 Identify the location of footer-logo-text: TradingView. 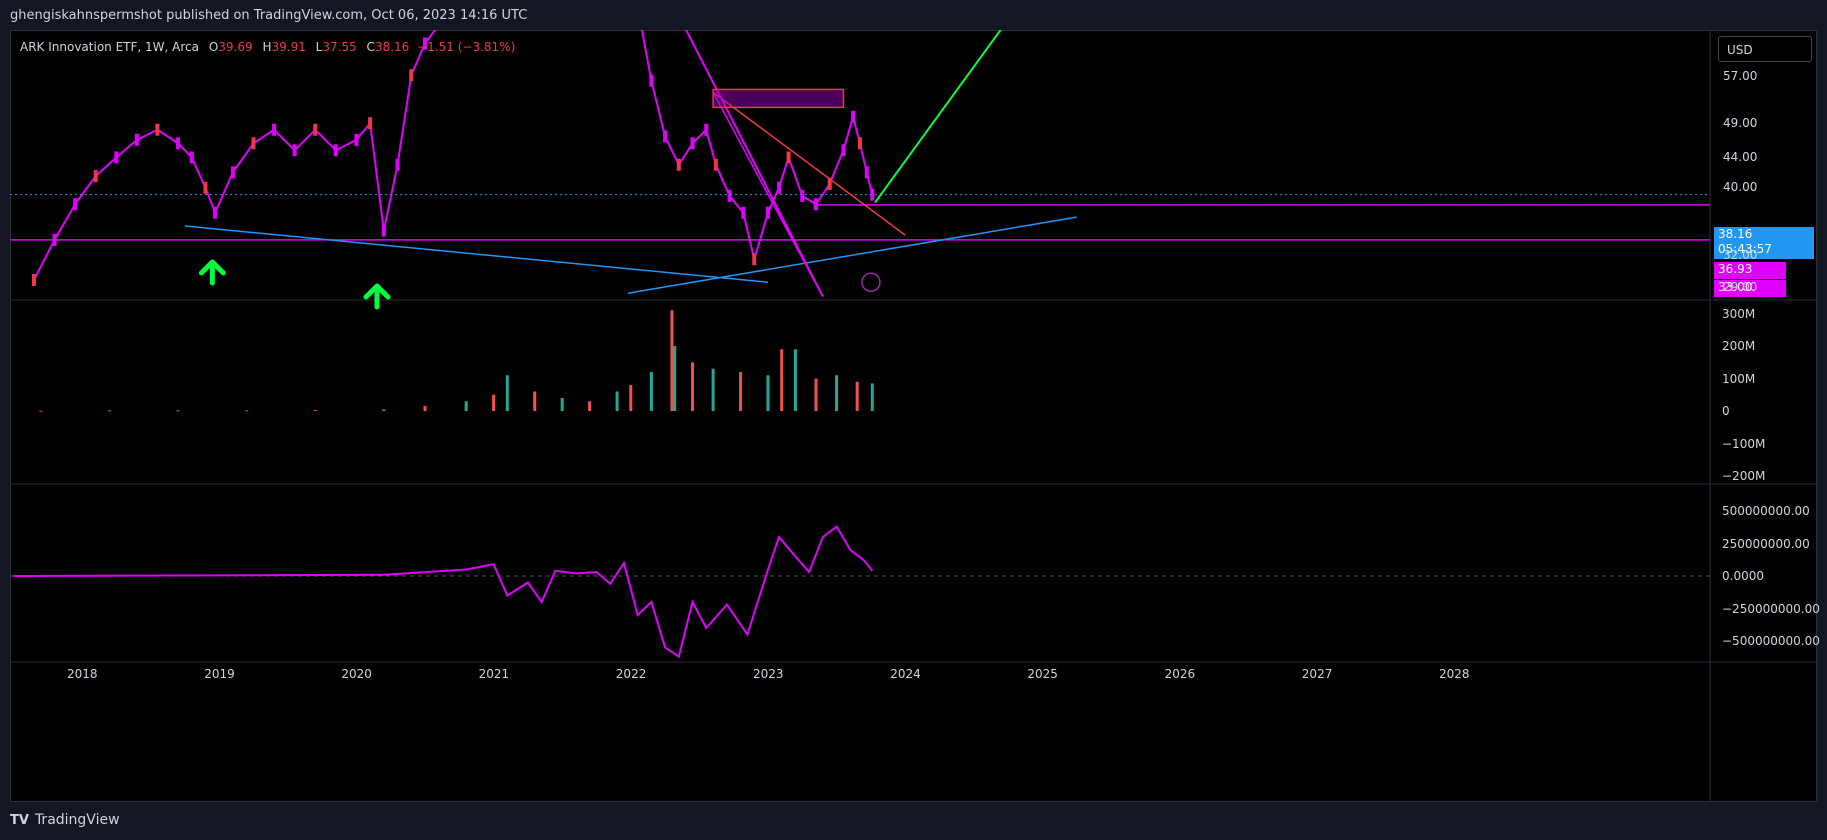
(77, 820).